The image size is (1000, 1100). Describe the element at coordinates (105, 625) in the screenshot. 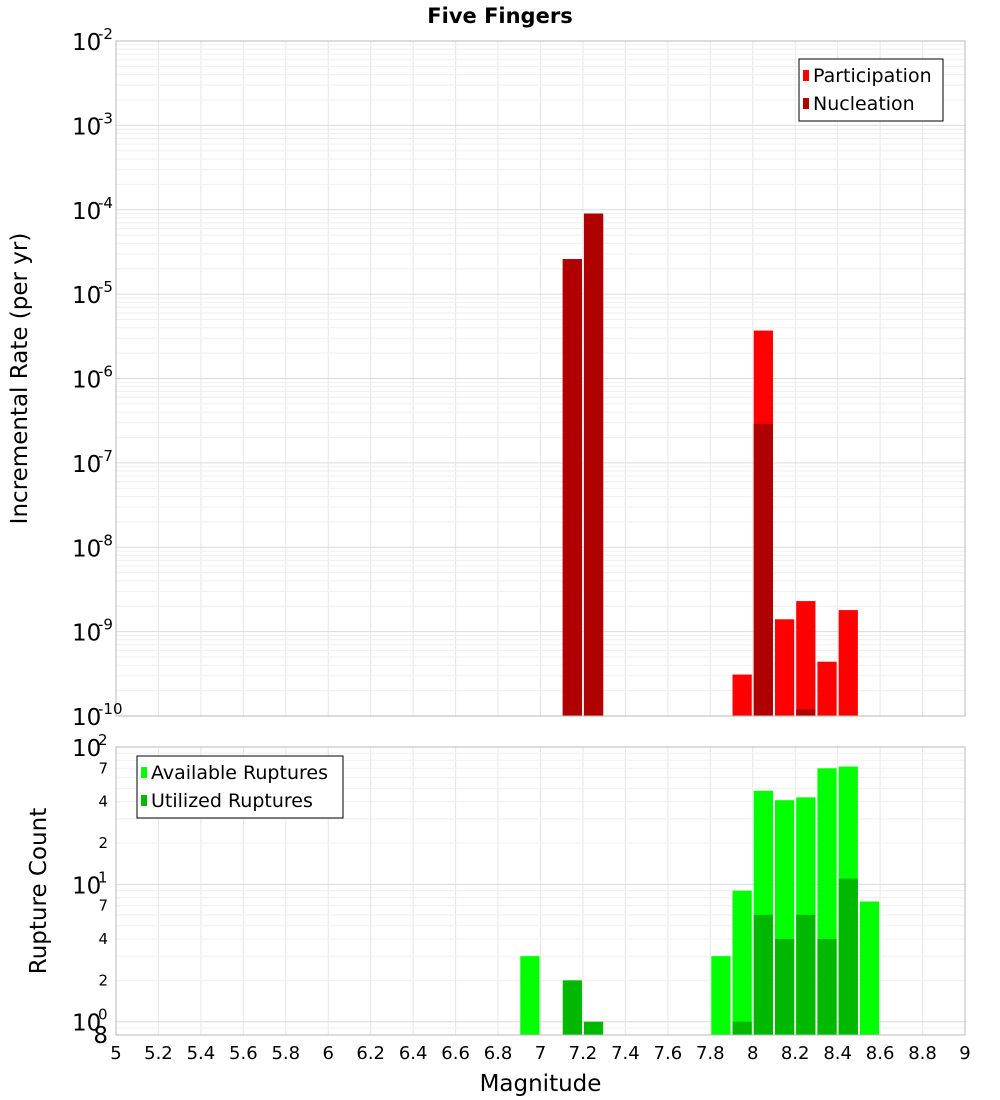

I see `y-tick-exponent: -9` at that location.